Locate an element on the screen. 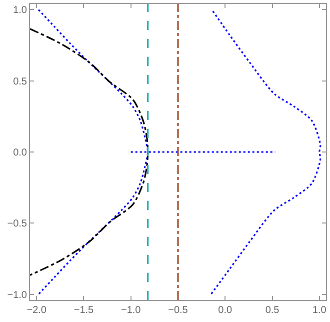  x-tick-label: −2.0 is located at coordinates (36, 310).